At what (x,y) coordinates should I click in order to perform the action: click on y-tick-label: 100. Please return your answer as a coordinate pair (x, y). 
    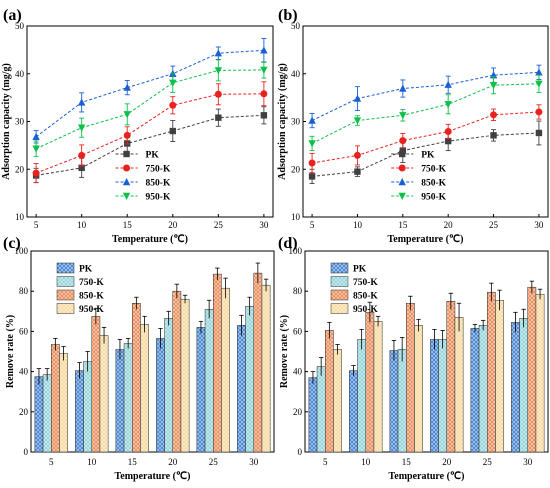
    Looking at the image, I should click on (296, 251).